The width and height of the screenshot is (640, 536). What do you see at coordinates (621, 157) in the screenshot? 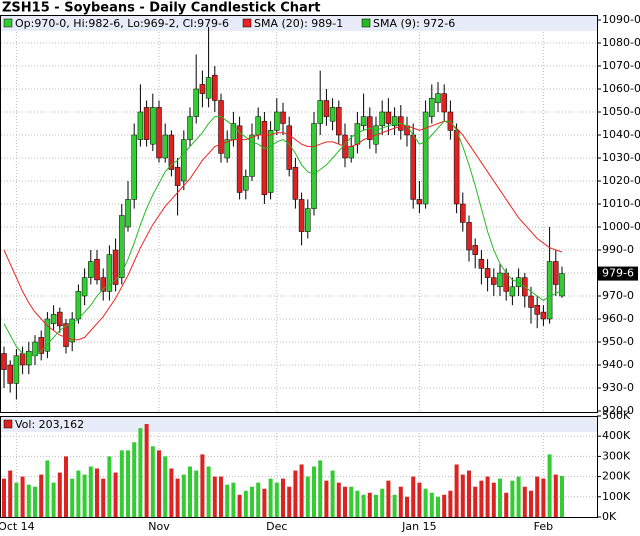
I see `y-tick-label: 1030-0` at bounding box center [621, 157].